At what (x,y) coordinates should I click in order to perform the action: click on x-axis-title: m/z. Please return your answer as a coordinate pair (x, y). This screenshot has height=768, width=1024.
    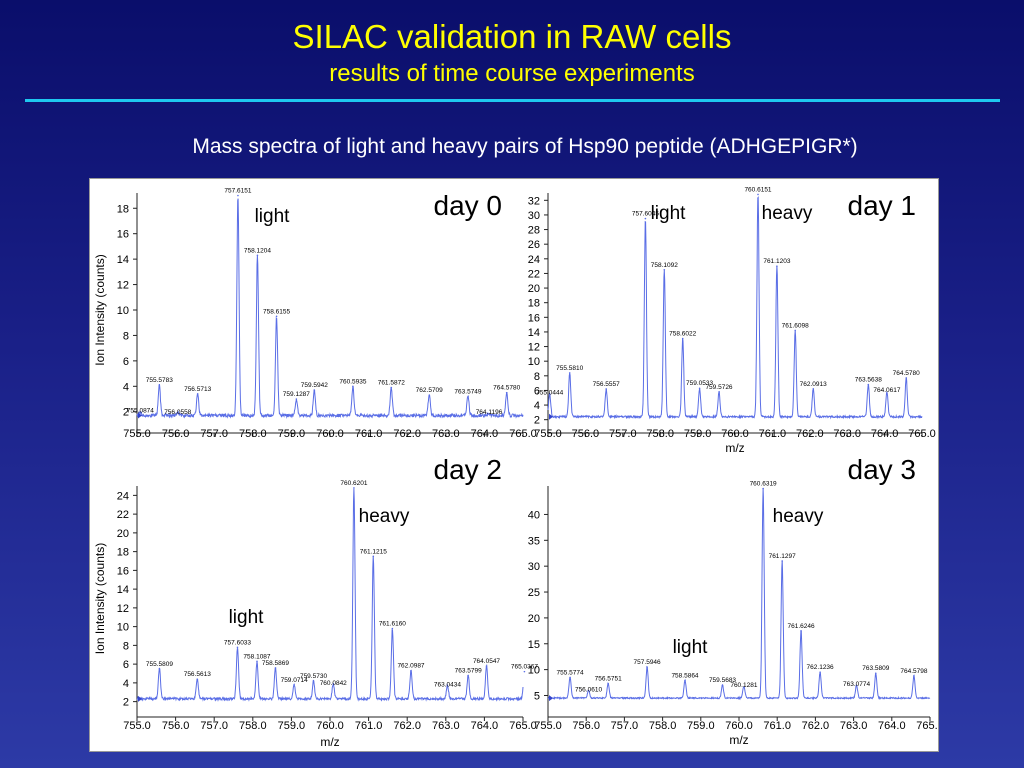
    Looking at the image, I should click on (329, 742).